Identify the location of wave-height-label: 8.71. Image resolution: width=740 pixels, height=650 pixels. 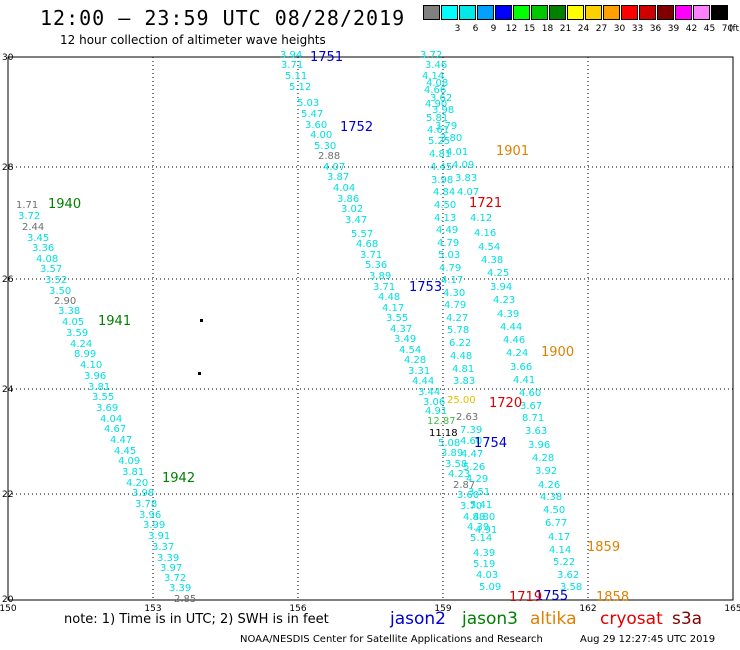
(533, 418).